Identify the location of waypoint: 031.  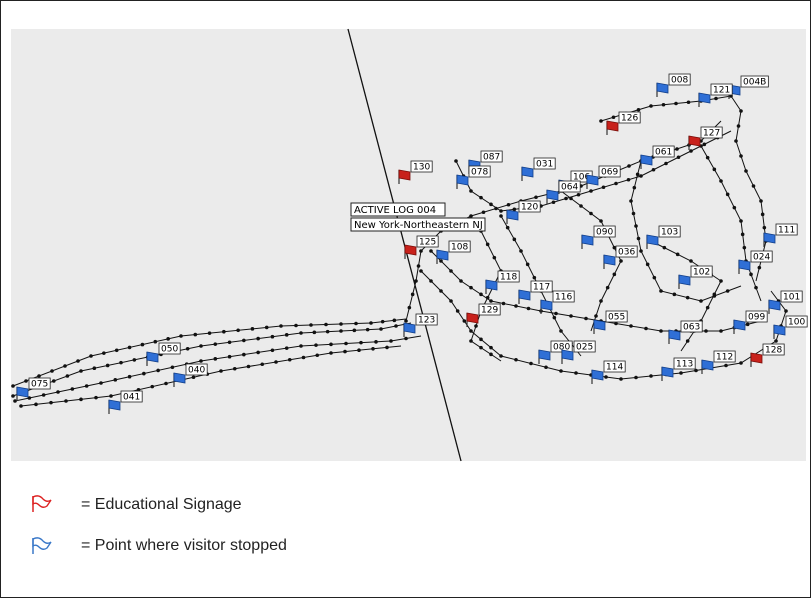
(538, 169).